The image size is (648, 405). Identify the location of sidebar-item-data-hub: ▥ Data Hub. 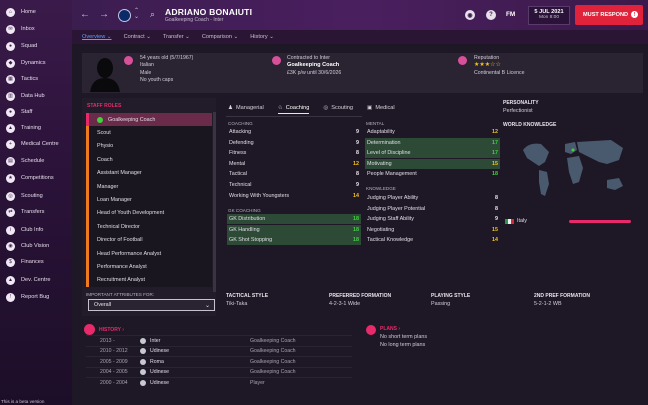
(36, 96).